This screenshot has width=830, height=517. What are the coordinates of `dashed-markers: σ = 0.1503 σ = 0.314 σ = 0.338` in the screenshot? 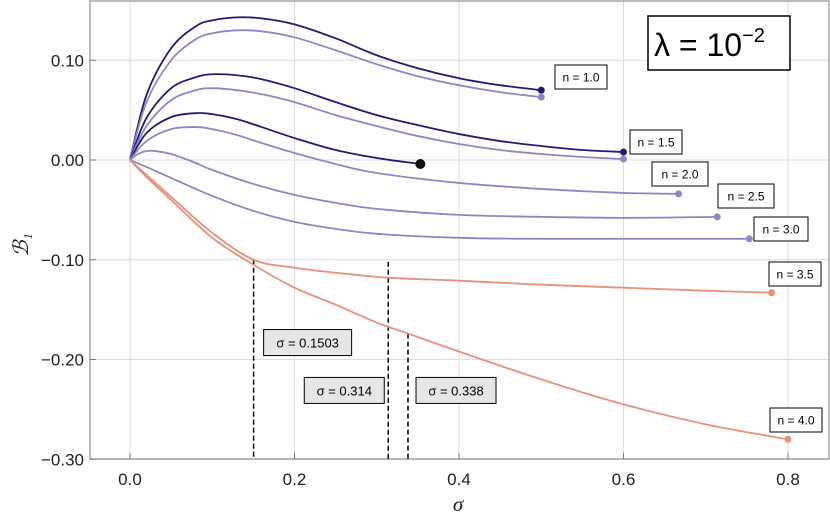 It's located at (374, 359).